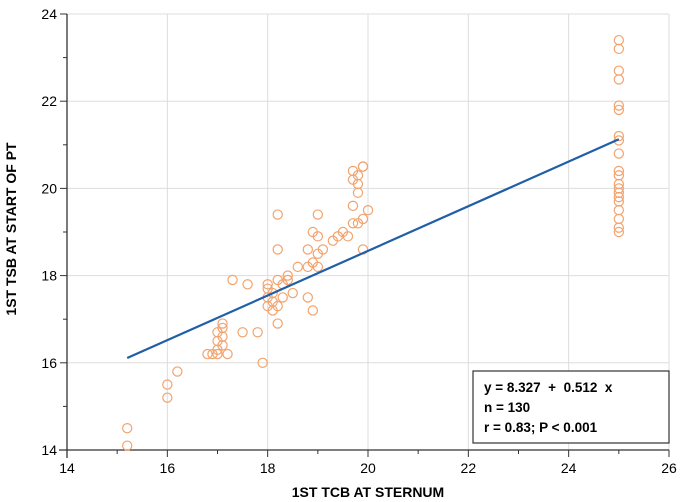 Image resolution: width=685 pixels, height=502 pixels. Describe the element at coordinates (49, 14) in the screenshot. I see `y-tick-label: 24` at that location.